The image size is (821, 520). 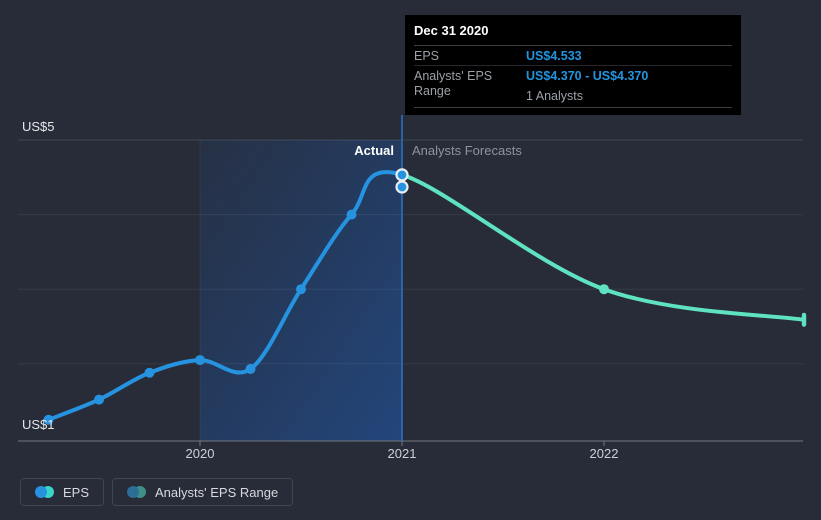 What do you see at coordinates (554, 55) in the screenshot?
I see `tooltip-eps-value: US$4.533` at bounding box center [554, 55].